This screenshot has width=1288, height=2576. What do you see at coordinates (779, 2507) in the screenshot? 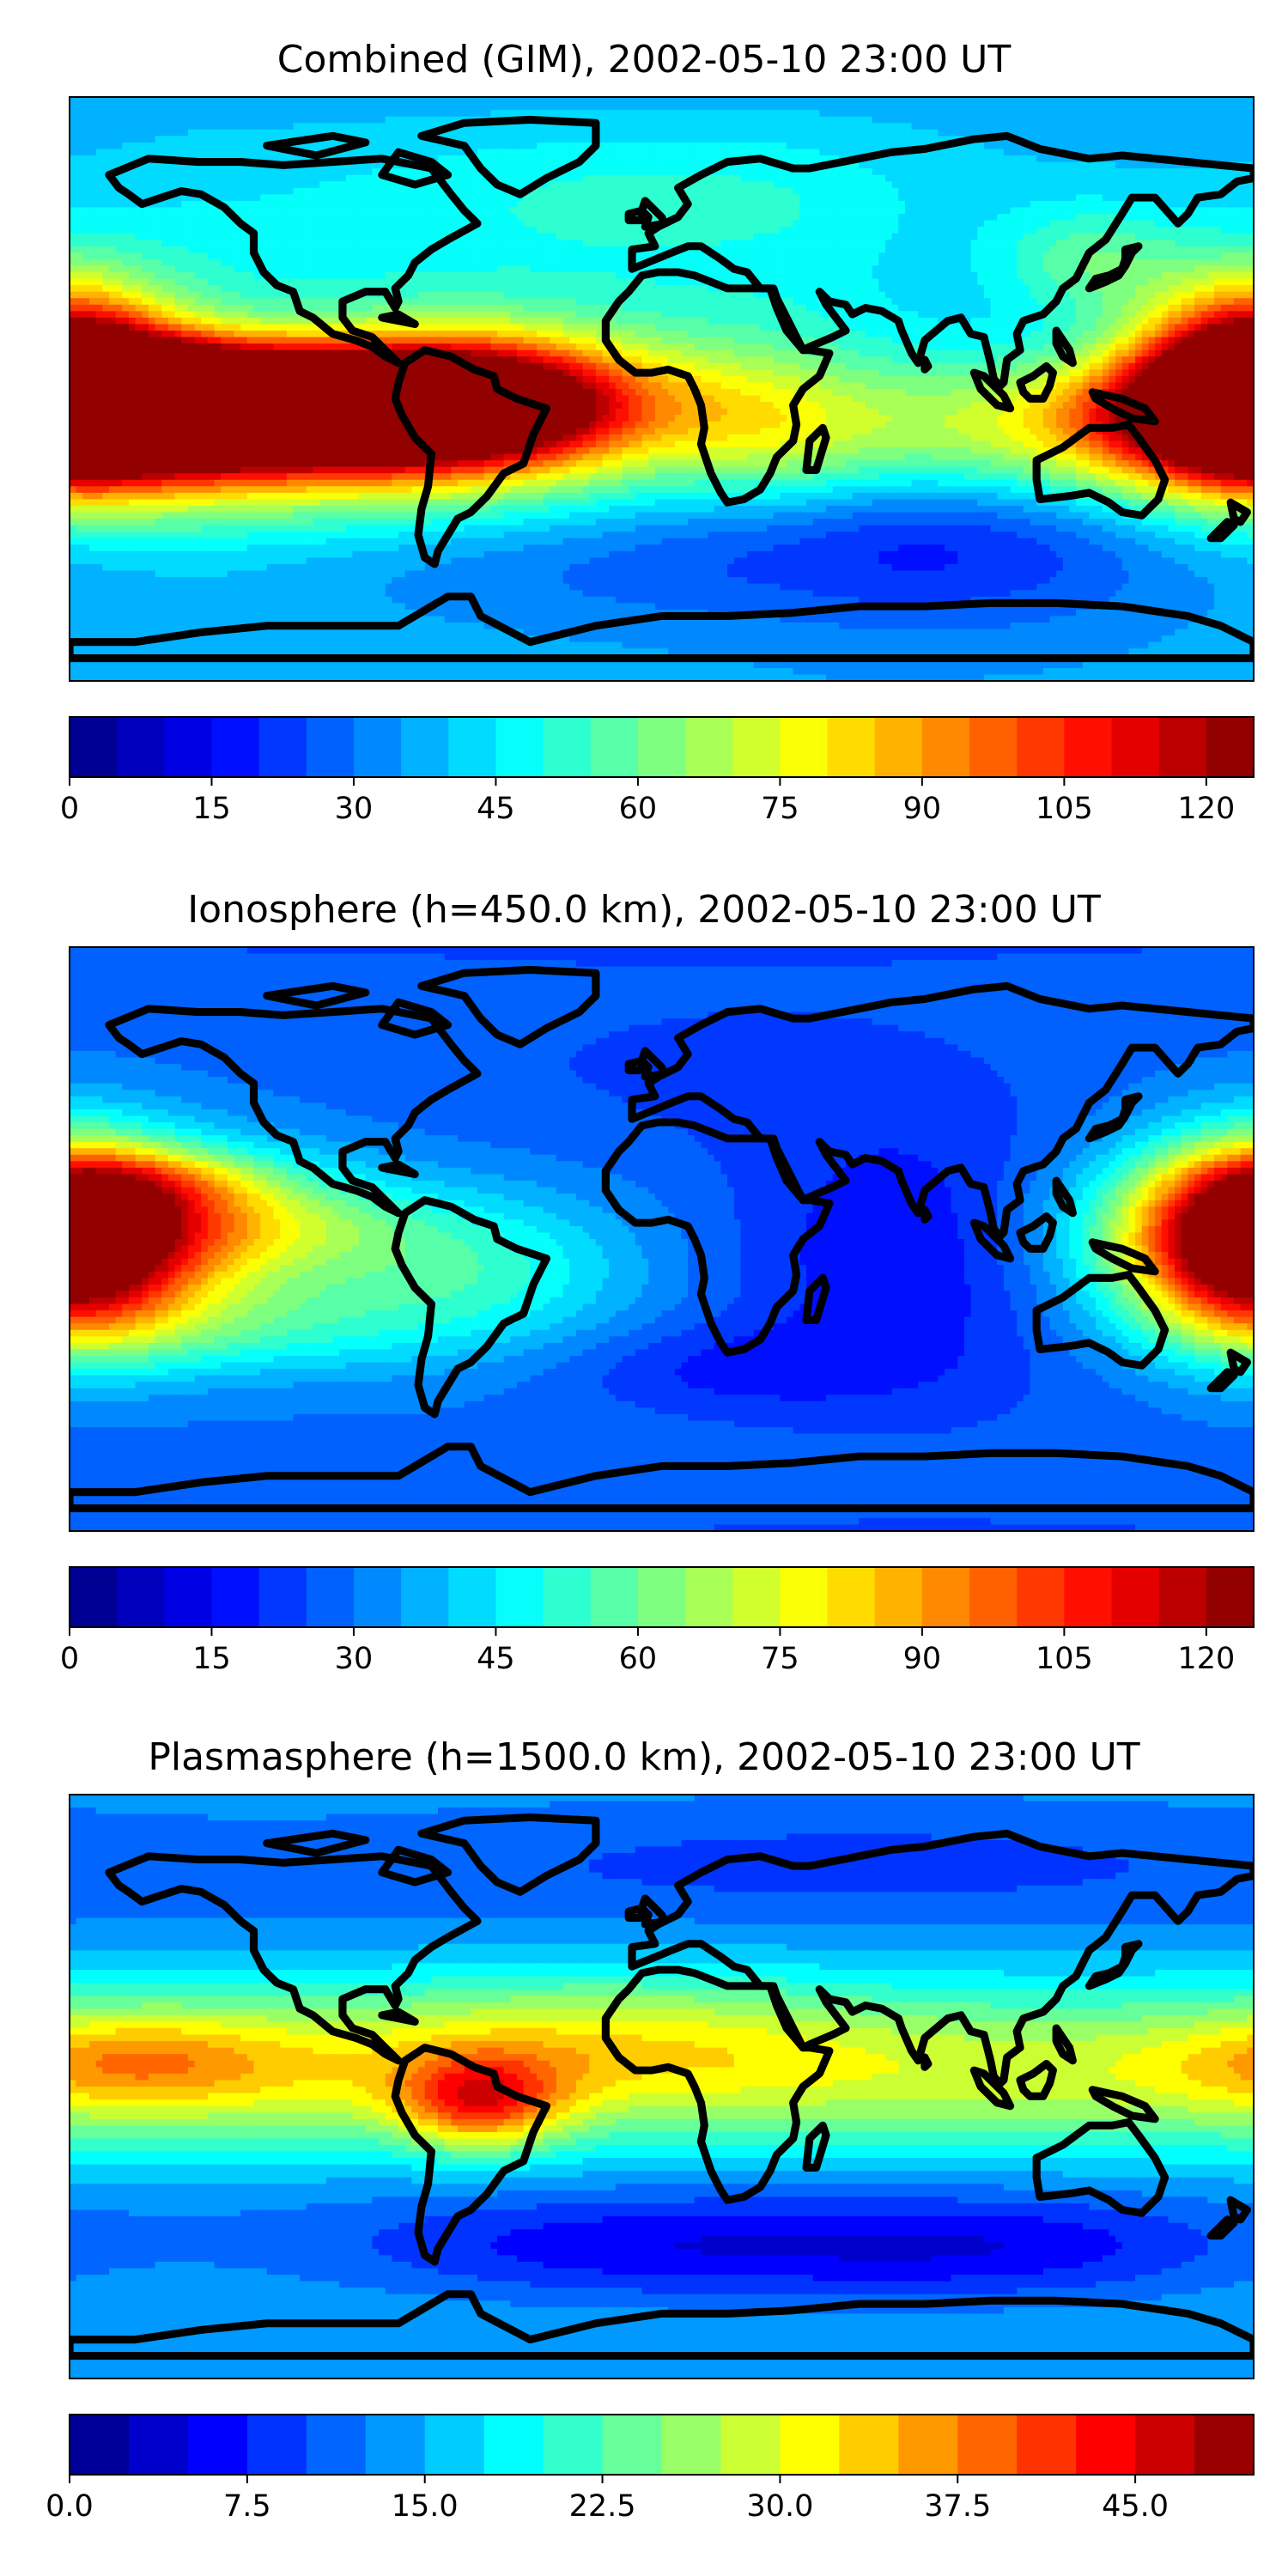
I see `colorbar-tick-label: 30.0` at bounding box center [779, 2507].